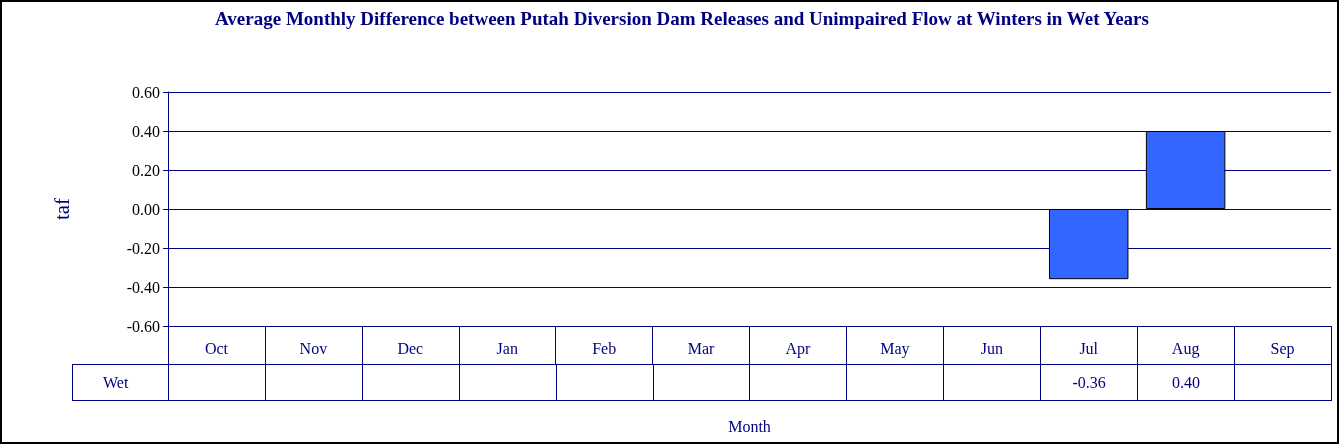 This screenshot has height=444, width=1339. Describe the element at coordinates (604, 348) in the screenshot. I see `x-tick-label: Feb` at that location.